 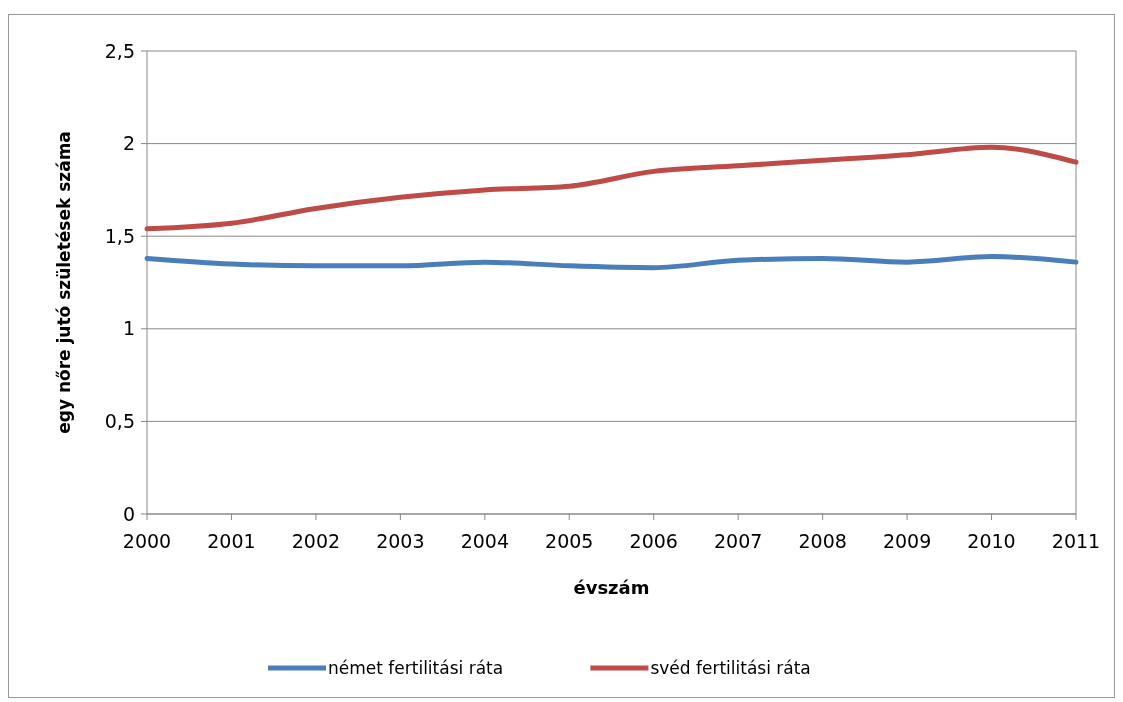 I want to click on x-tick-label: 2002, so click(x=316, y=541).